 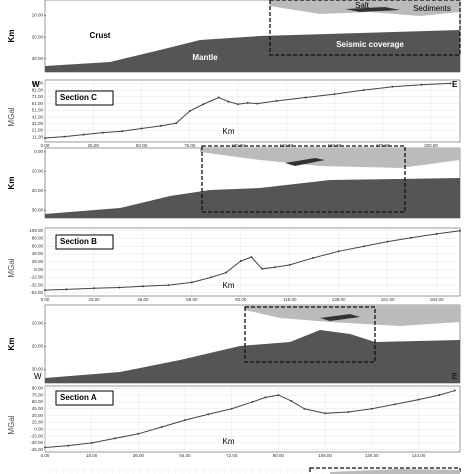 I want to click on y-tick-label: 0.00, so click(x=38, y=151).